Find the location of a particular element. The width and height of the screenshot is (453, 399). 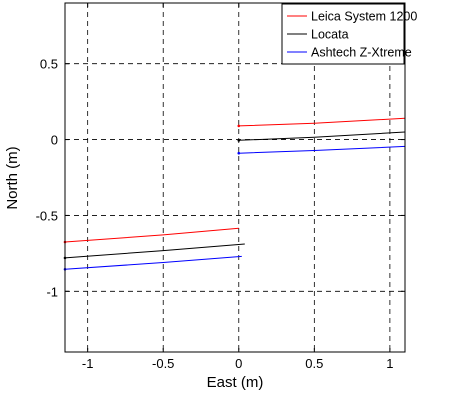

y-tick-label: -0.5 is located at coordinates (47, 215).